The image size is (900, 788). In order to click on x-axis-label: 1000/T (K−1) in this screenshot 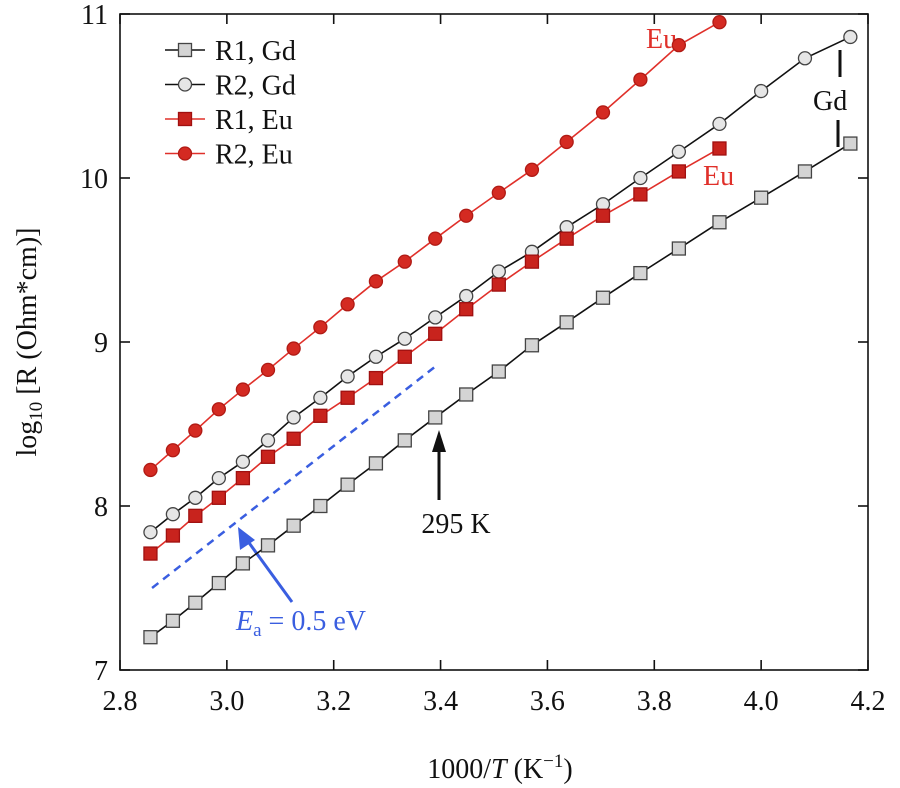, I will do `click(499, 768)`.